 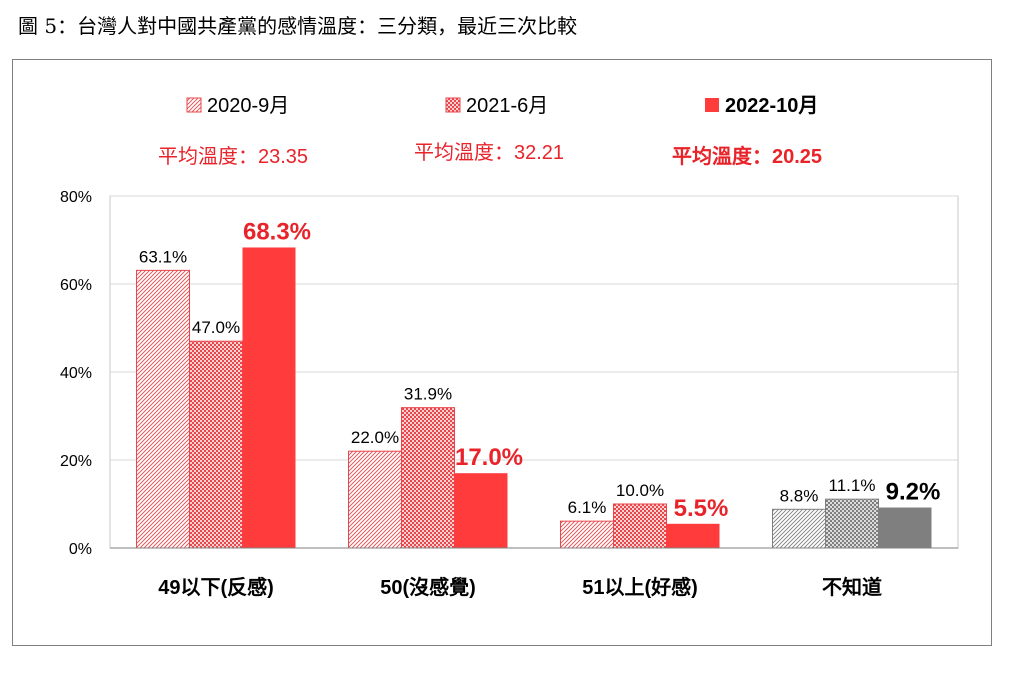 What do you see at coordinates (216, 587) in the screenshot?
I see `category-label: 49以下(反感)` at bounding box center [216, 587].